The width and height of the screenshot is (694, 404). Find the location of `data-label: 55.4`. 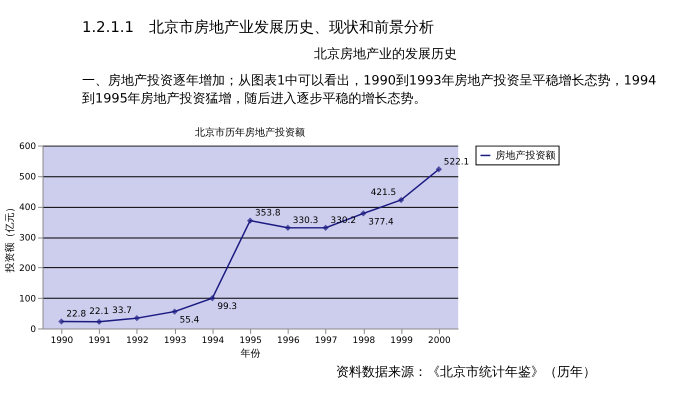

data-label: 55.4 is located at coordinates (190, 320).